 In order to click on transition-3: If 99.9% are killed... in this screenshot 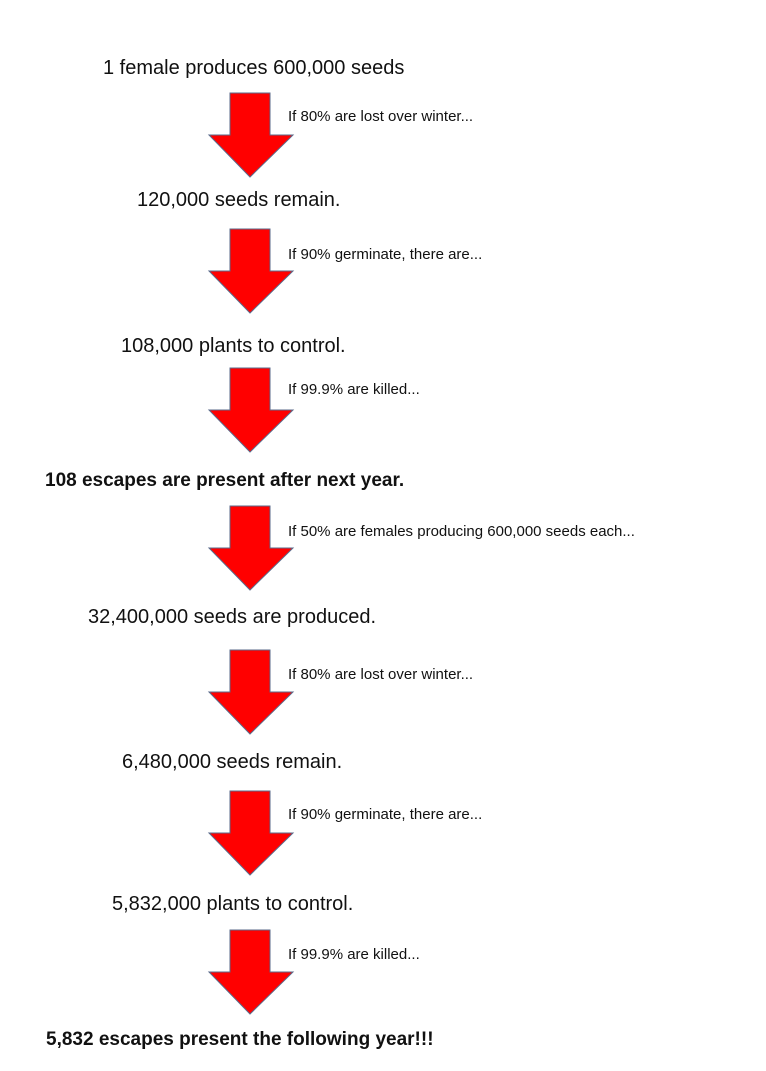, I will do `click(354, 389)`.